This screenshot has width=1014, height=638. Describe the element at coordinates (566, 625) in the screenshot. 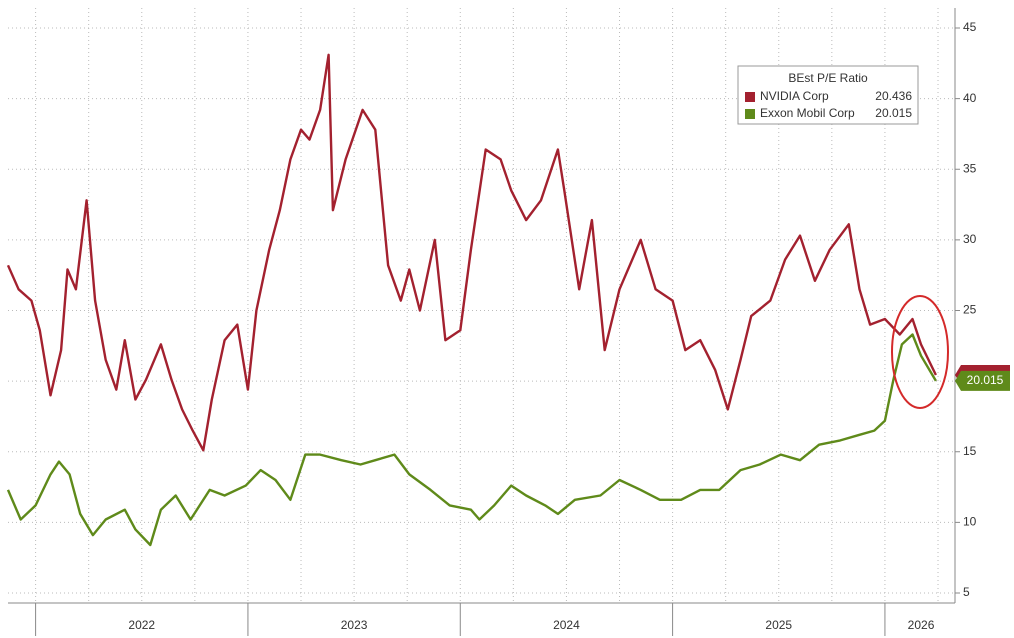

I see `x-tick-label: 2024` at that location.